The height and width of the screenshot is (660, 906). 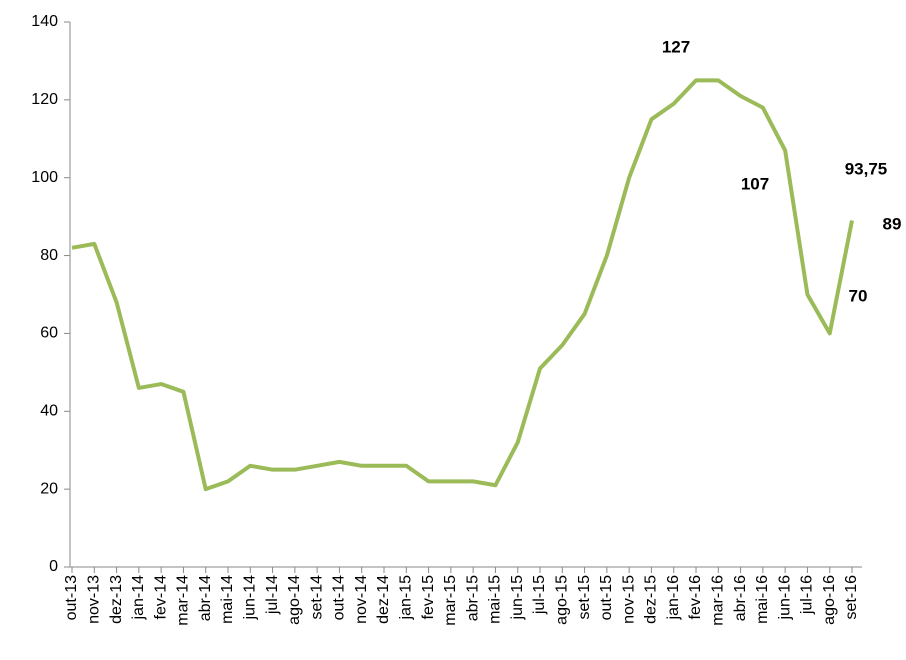 I want to click on y-tick-label: 0, so click(x=53, y=566).